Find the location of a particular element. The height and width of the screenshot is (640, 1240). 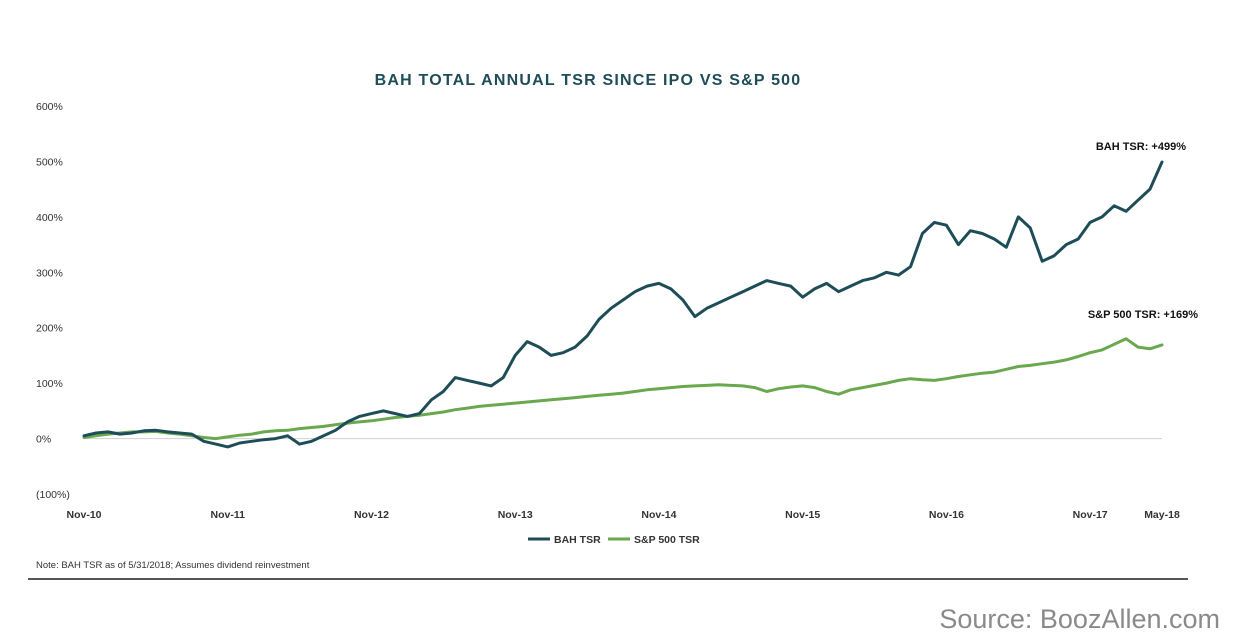

x-tick-label: Nov-14 is located at coordinates (658, 515).